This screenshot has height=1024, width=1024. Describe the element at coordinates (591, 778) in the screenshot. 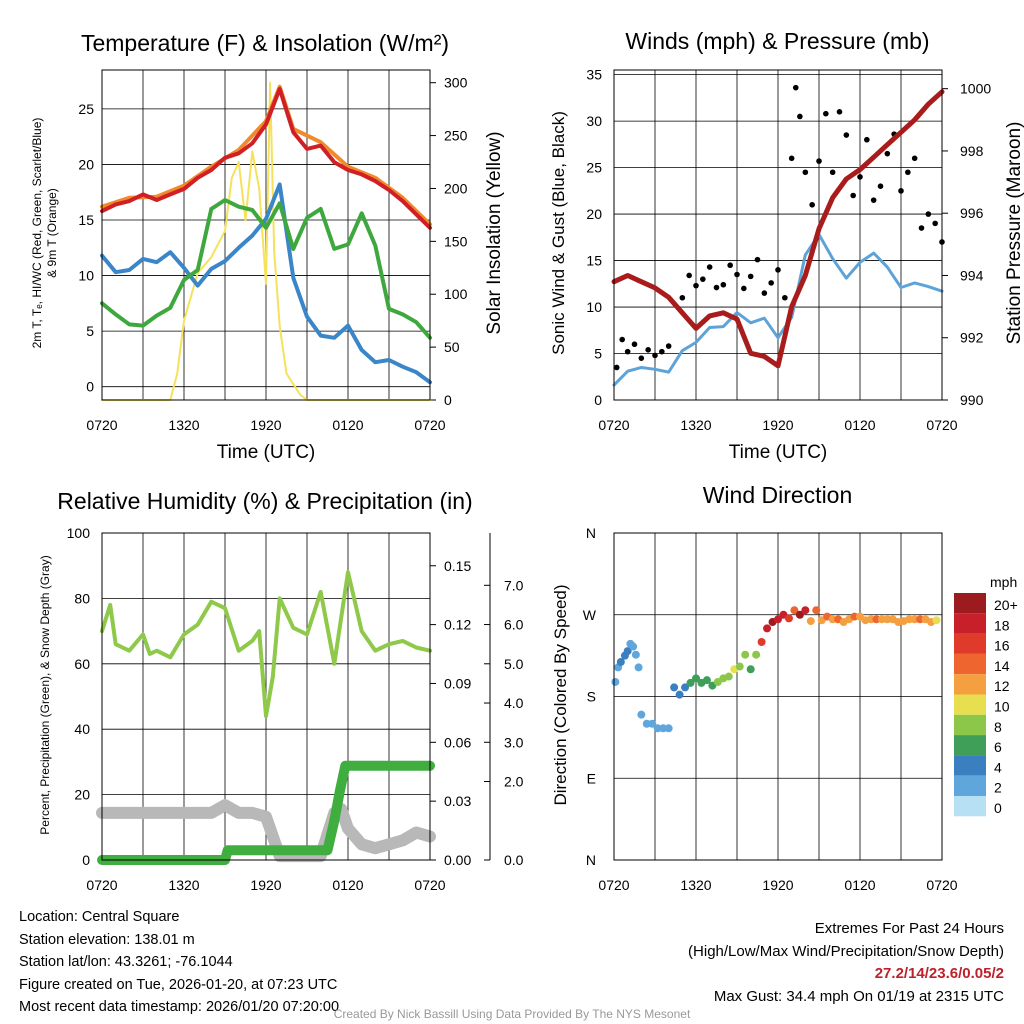

I see `direction-y-tick-label: E` at that location.